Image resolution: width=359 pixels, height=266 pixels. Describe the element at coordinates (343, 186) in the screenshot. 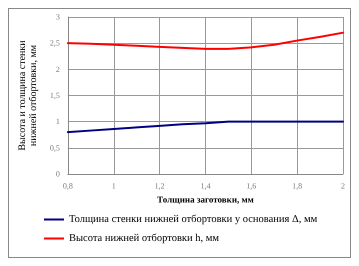

I see `x-tick-label: 2` at that location.